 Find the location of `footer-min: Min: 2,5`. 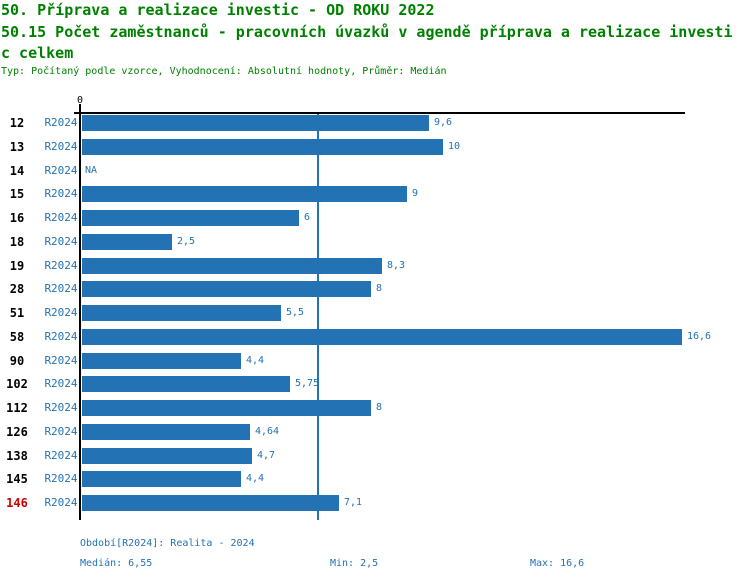

footer-min: Min: 2,5 is located at coordinates (354, 563).